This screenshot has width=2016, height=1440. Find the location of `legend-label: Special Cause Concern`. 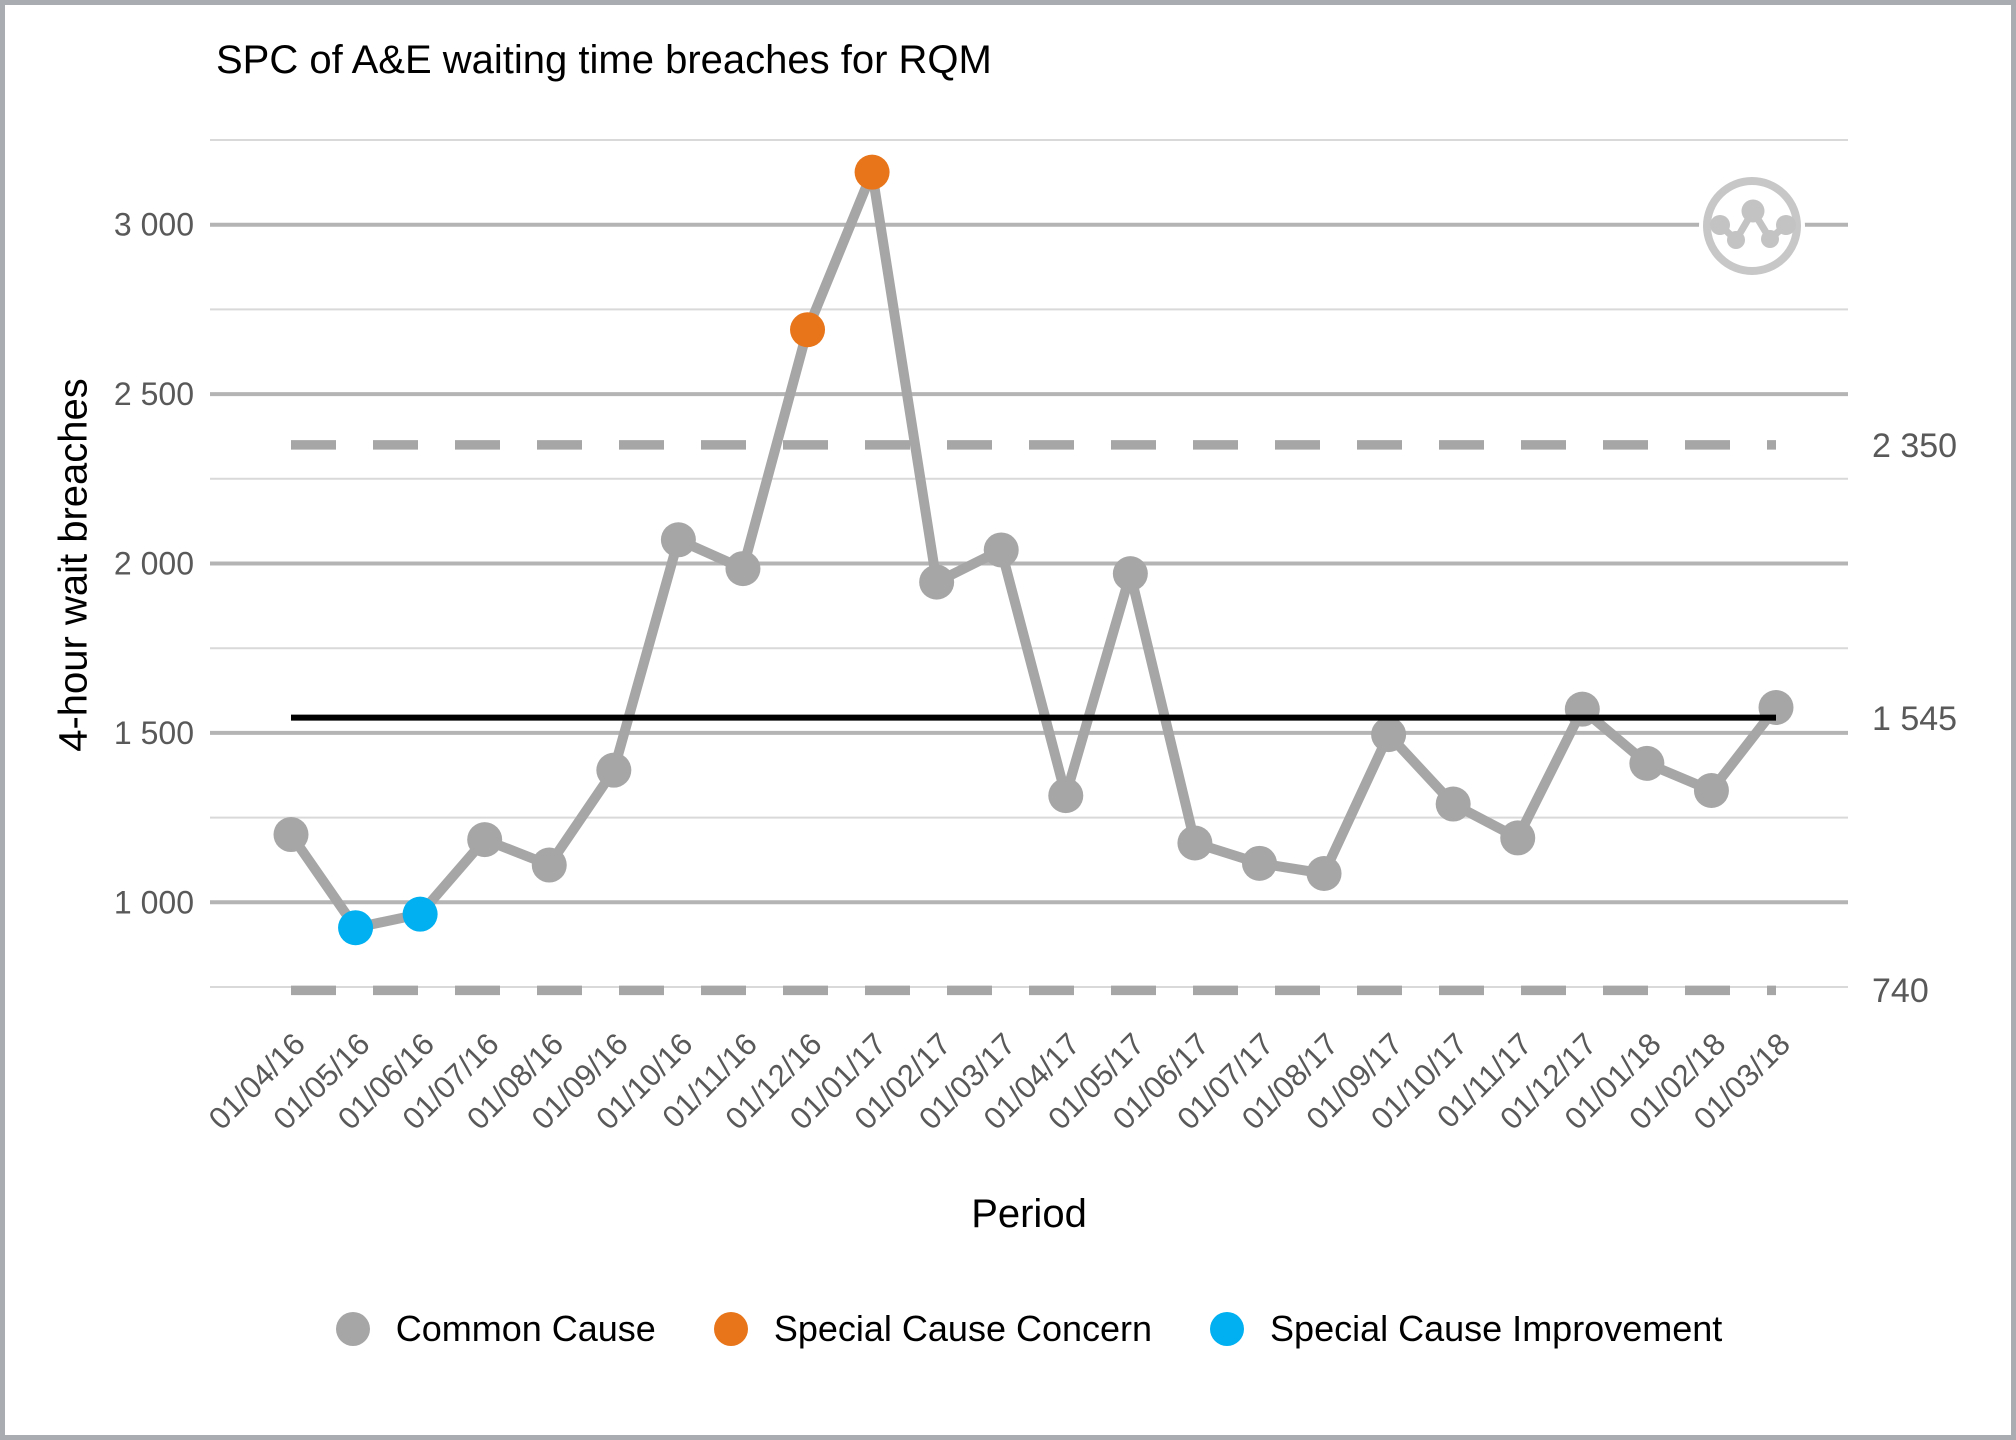

legend-label: Special Cause Concern is located at coordinates (963, 1328).